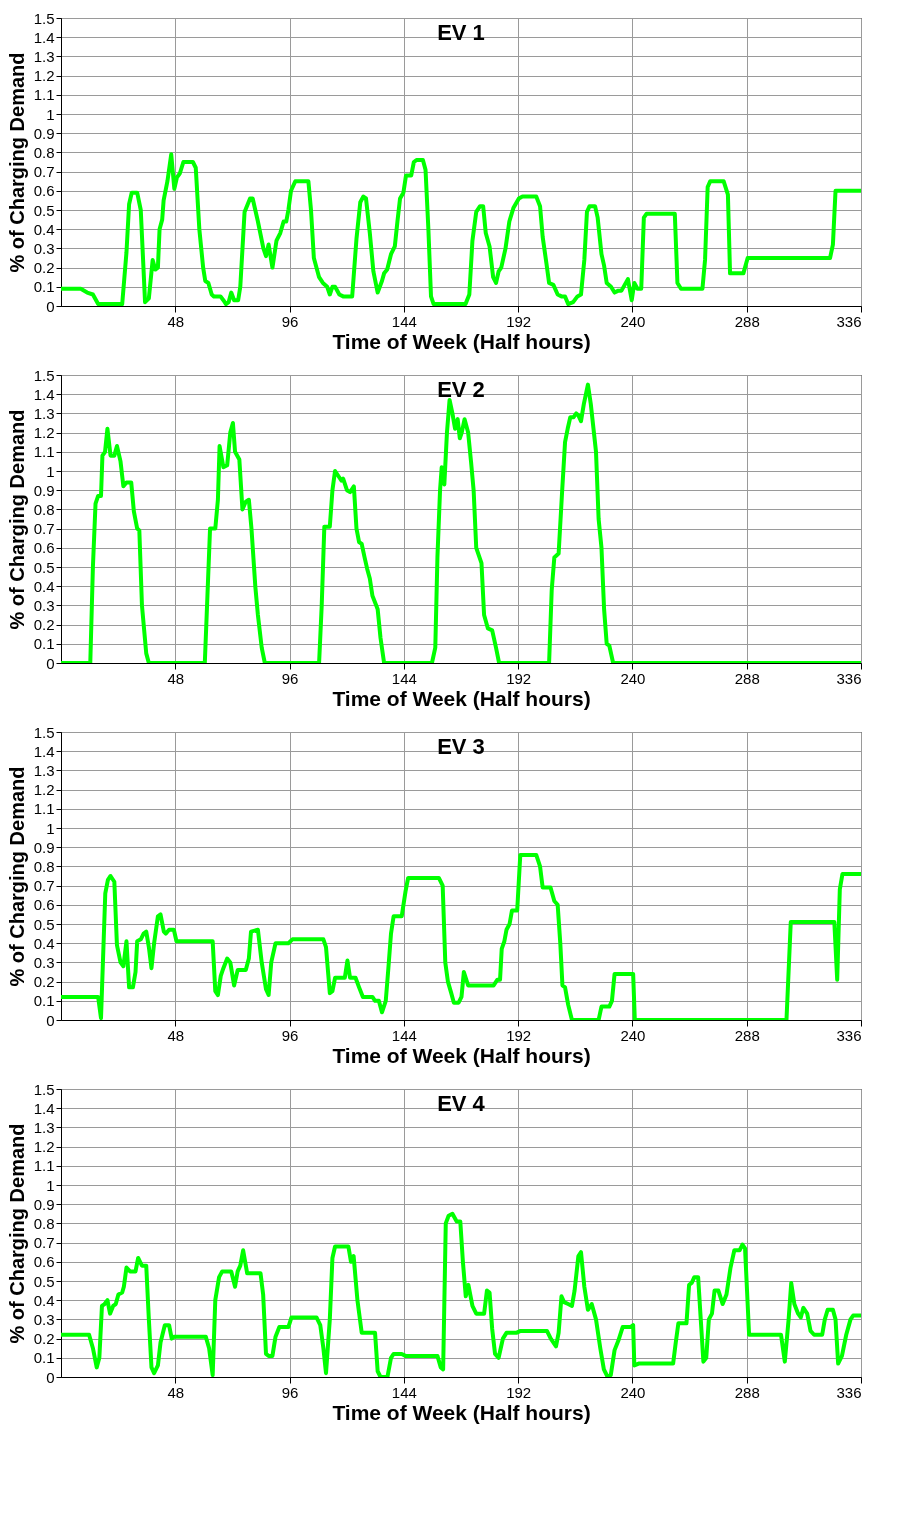  What do you see at coordinates (461, 389) in the screenshot?
I see `chart-title: EV 2` at bounding box center [461, 389].